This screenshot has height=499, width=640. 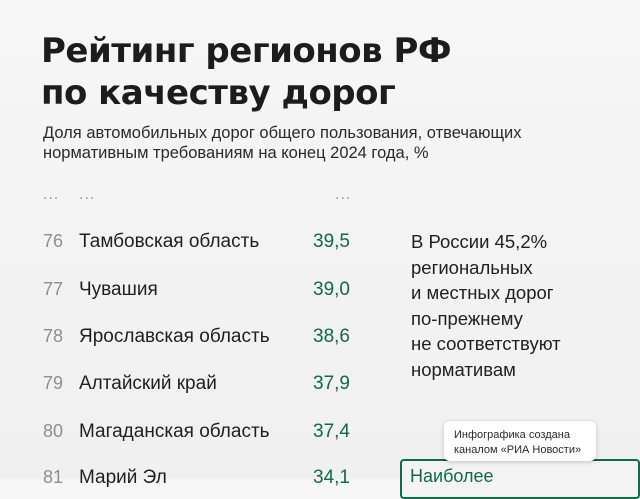 I want to click on note-line-6: нормативам, so click(x=463, y=369).